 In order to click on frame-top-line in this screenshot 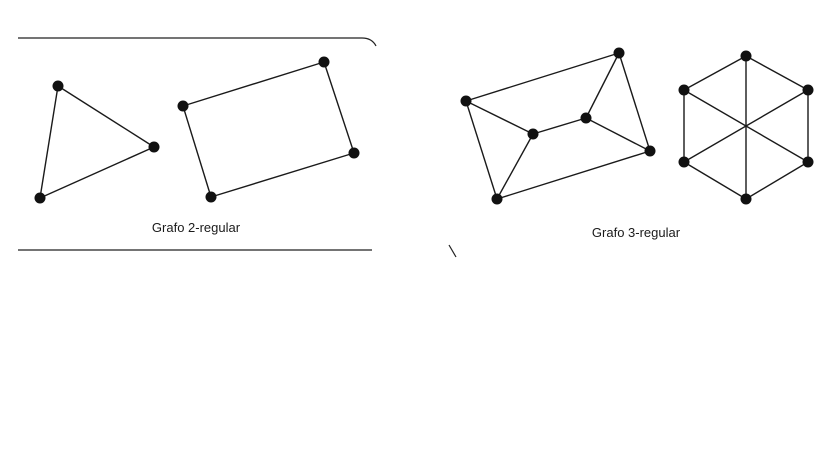, I will do `click(197, 42)`.